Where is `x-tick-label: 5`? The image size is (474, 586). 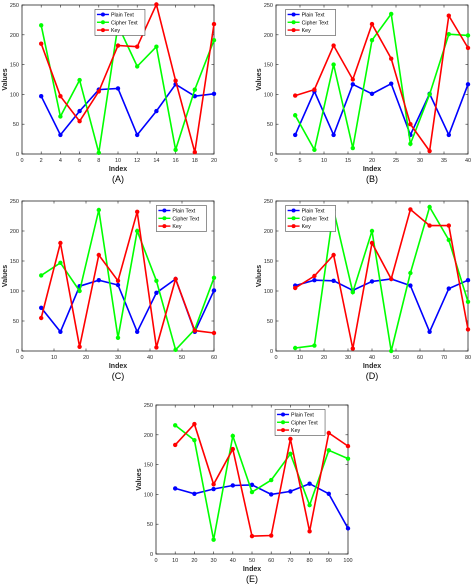 x-tick-label: 5 is located at coordinates (299, 161).